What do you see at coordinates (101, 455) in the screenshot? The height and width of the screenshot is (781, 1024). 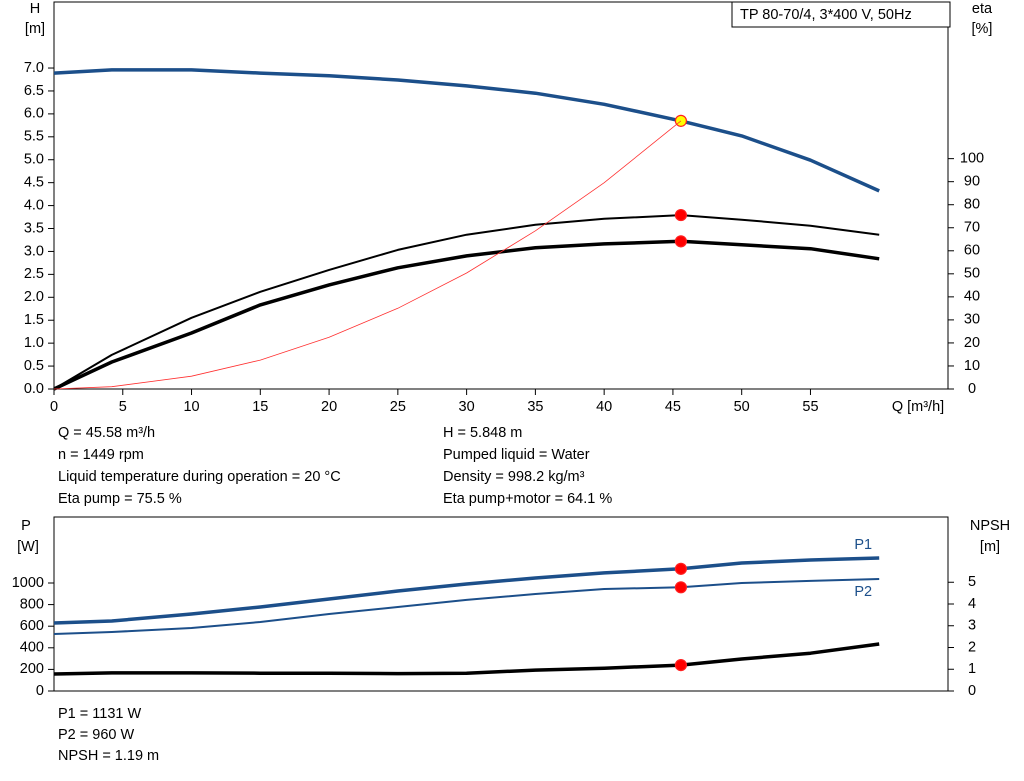 I see `info-line: n = 1449 rpm` at bounding box center [101, 455].